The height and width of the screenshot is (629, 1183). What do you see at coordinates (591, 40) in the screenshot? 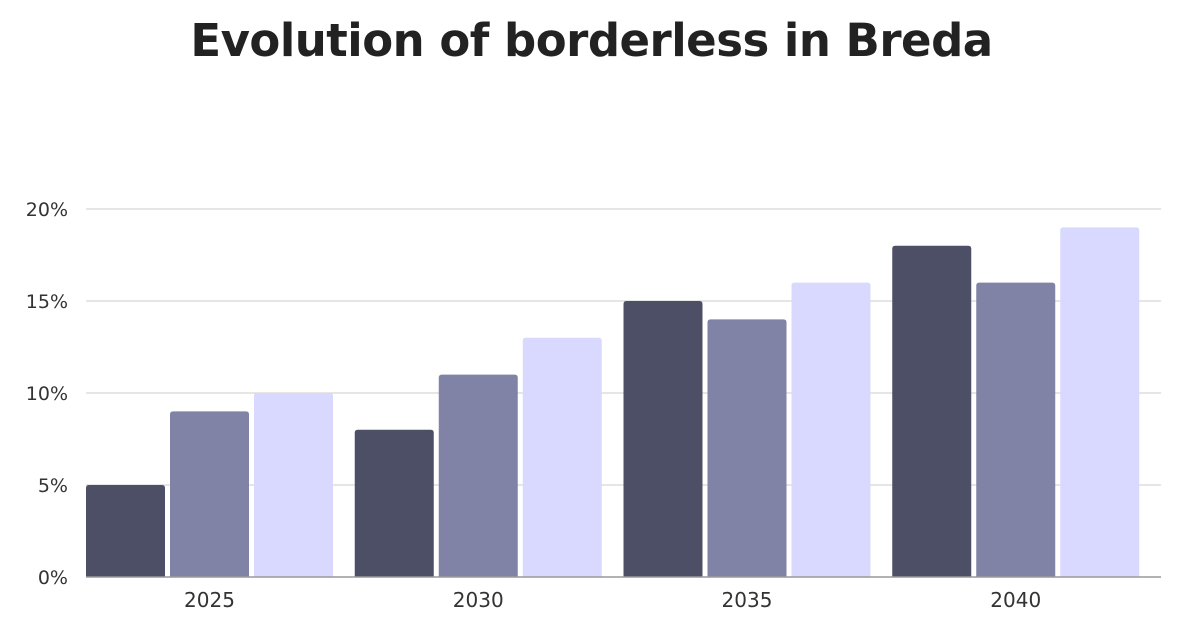
I see `chart-title: Evolution of borderless in Breda` at bounding box center [591, 40].